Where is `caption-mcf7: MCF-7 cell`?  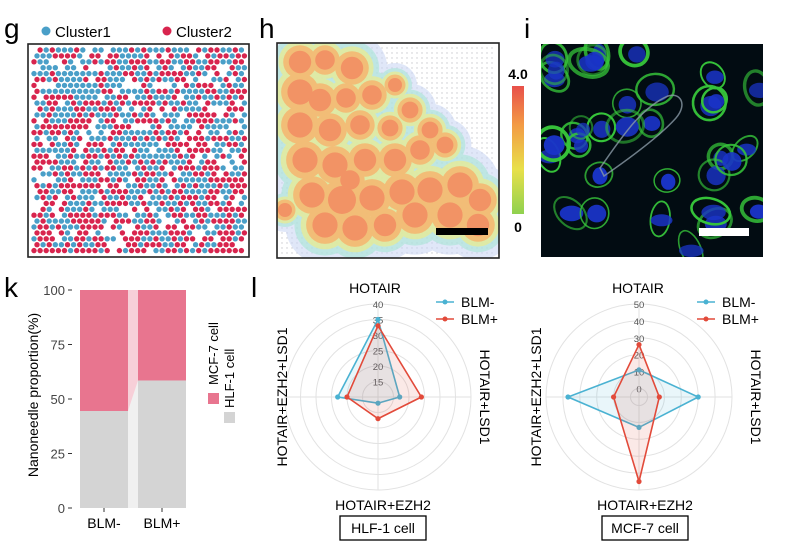 caption-mcf7: MCF-7 cell is located at coordinates (645, 528).